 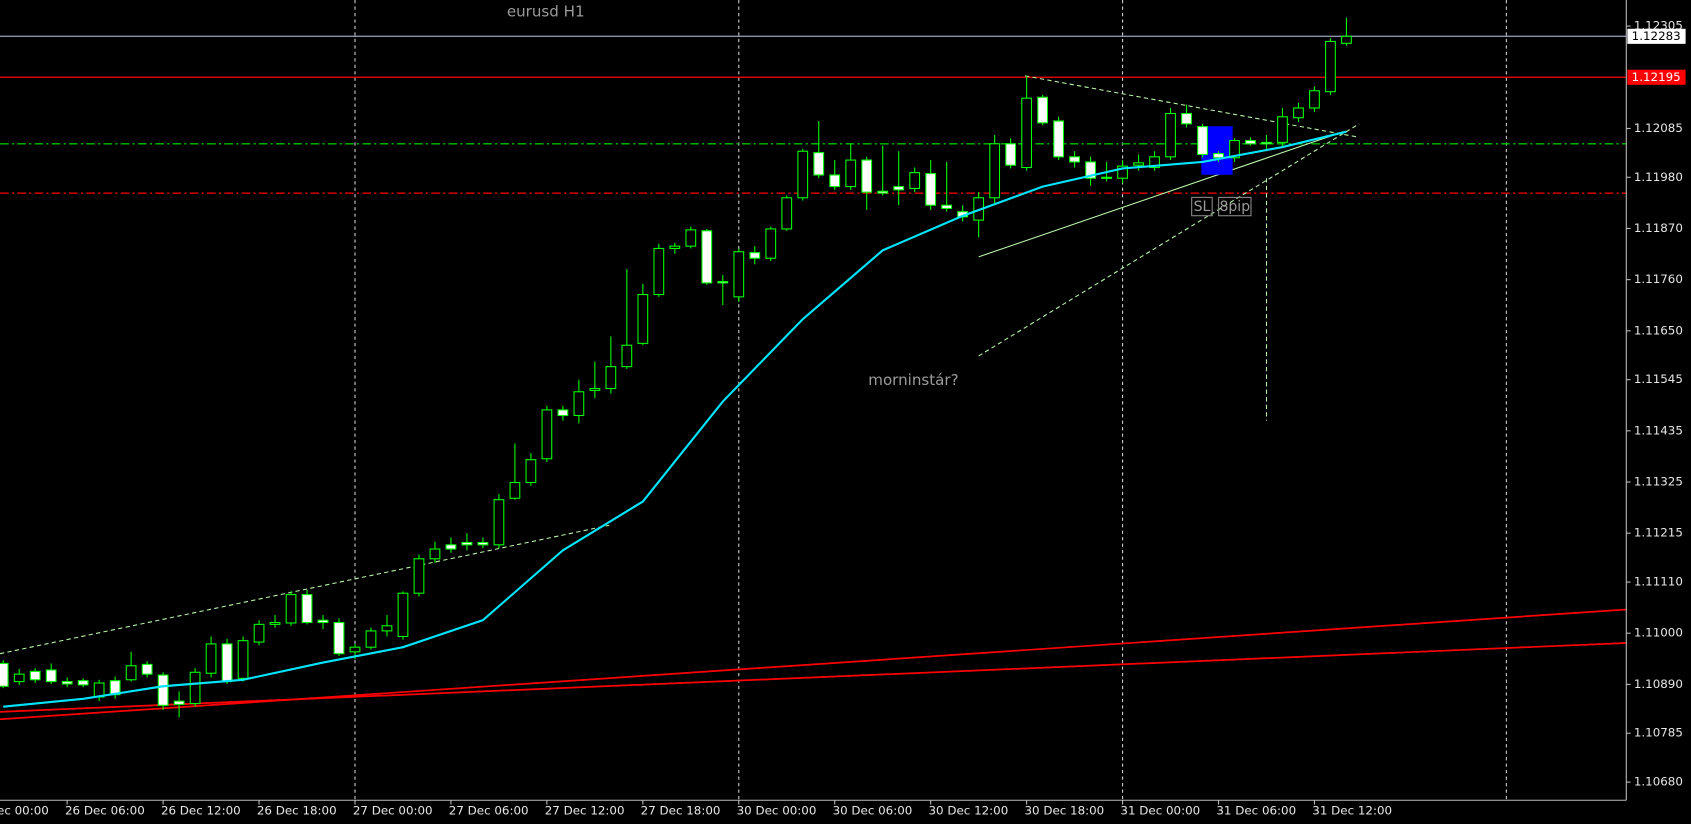 What do you see at coordinates (1352, 811) in the screenshot?
I see `x-tick-label: 31 Dec 12:00` at bounding box center [1352, 811].